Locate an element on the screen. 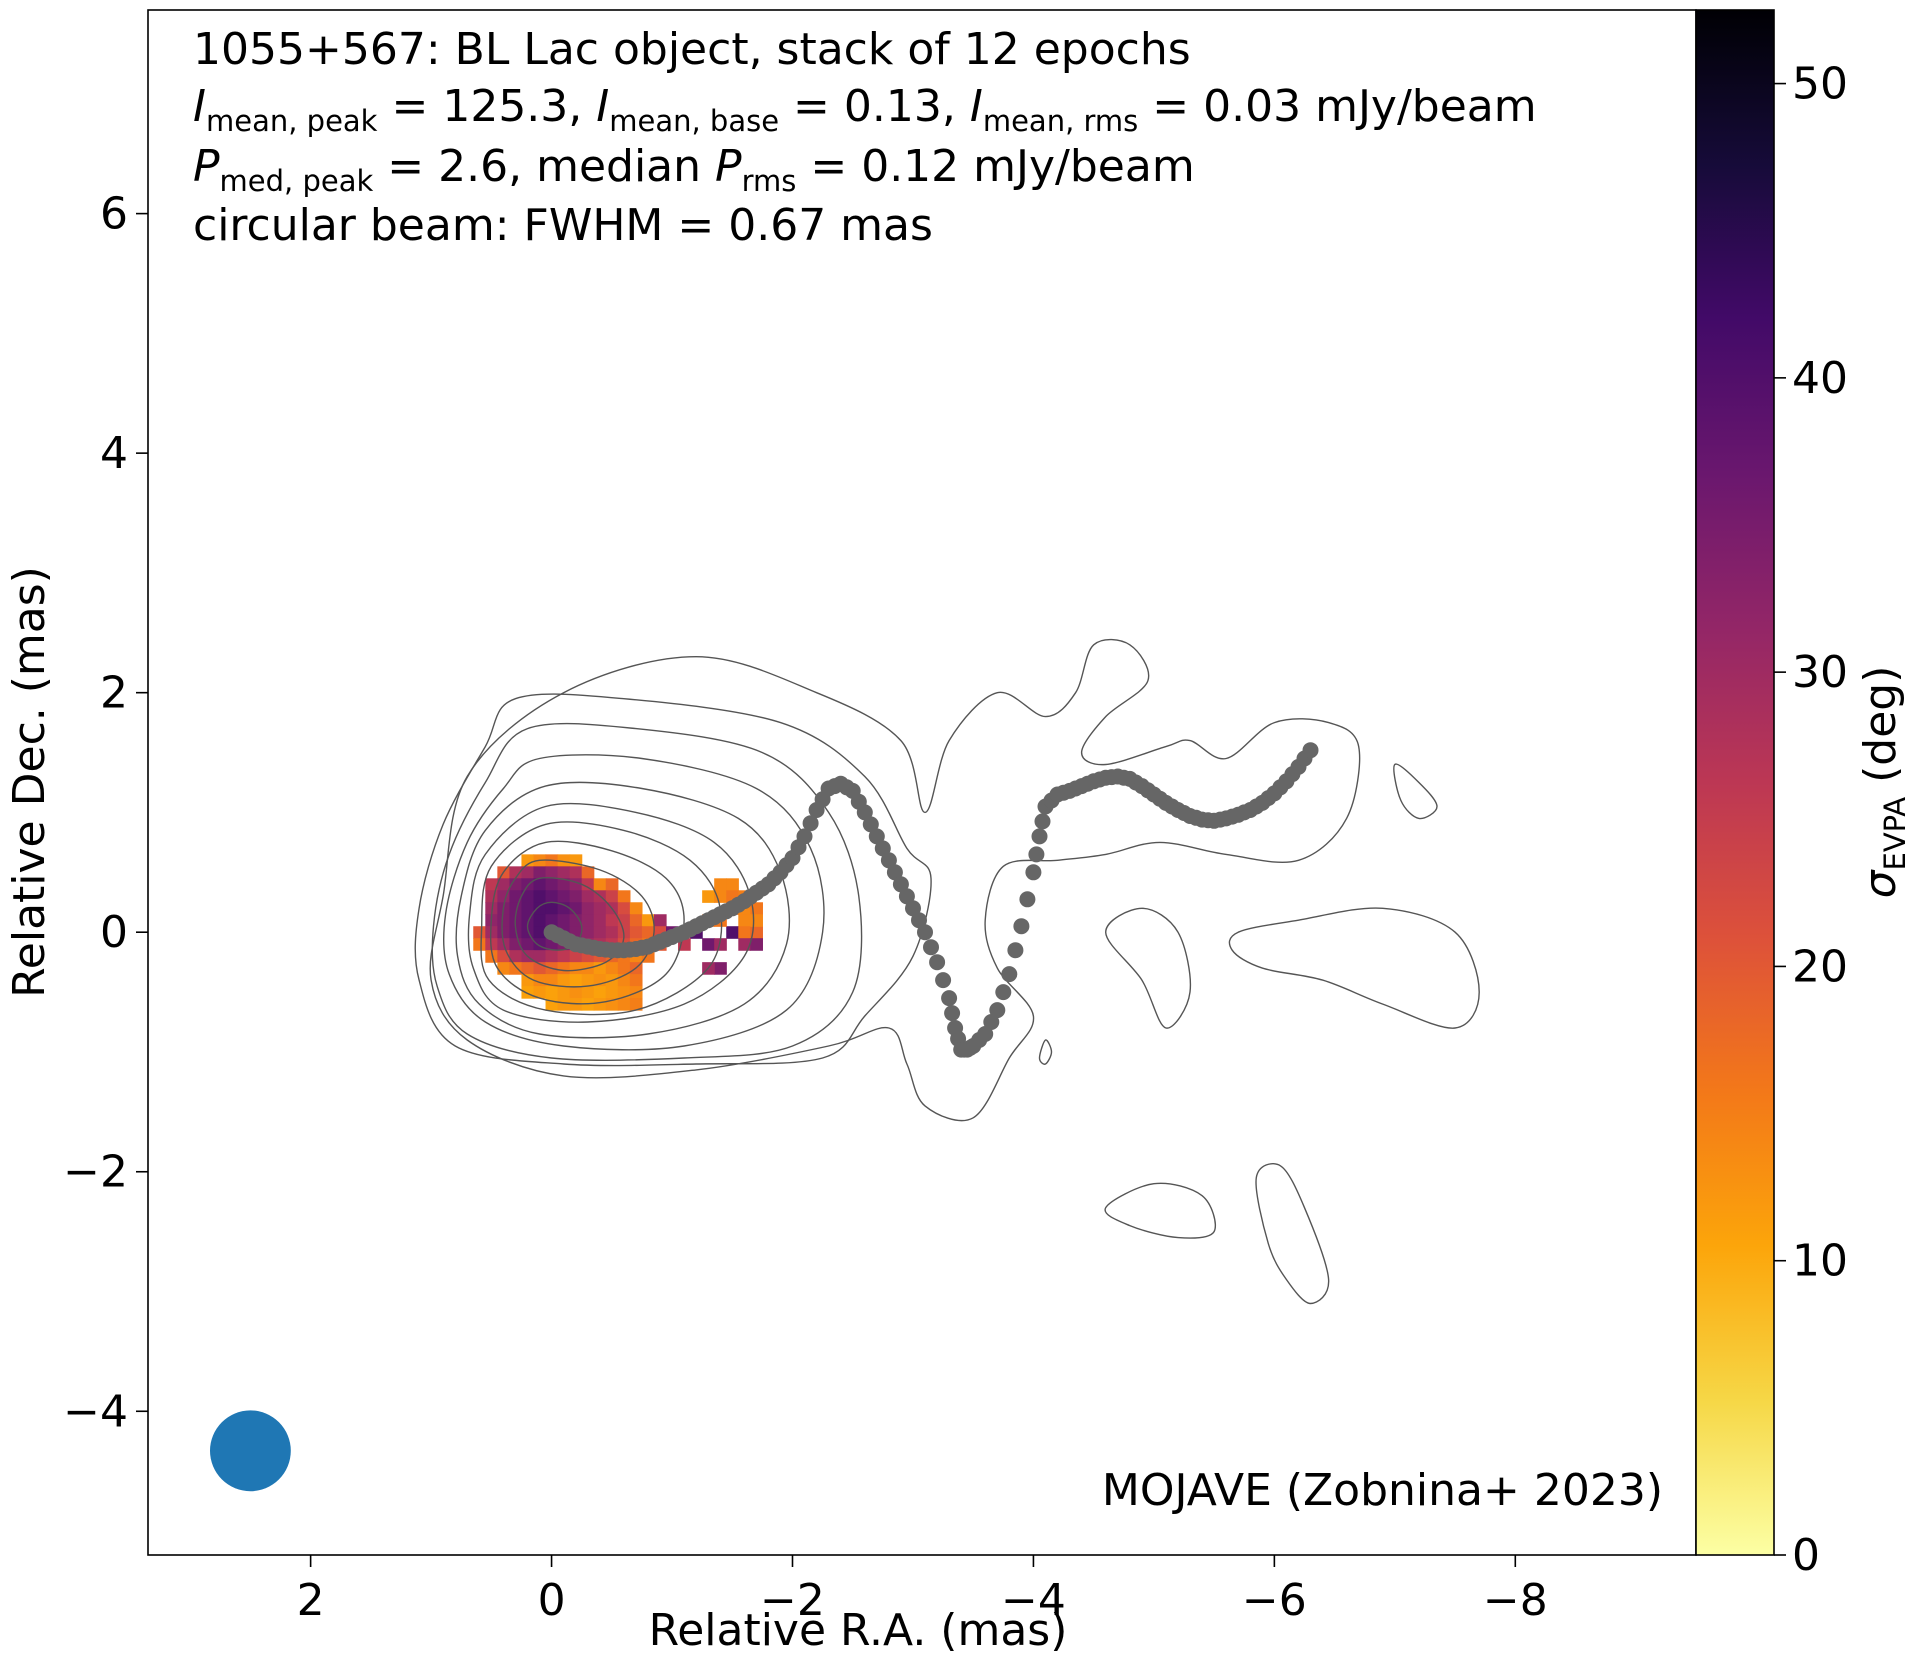  annotation-line-4: circular beam: FWHM = 0.67 mas is located at coordinates (563, 225).